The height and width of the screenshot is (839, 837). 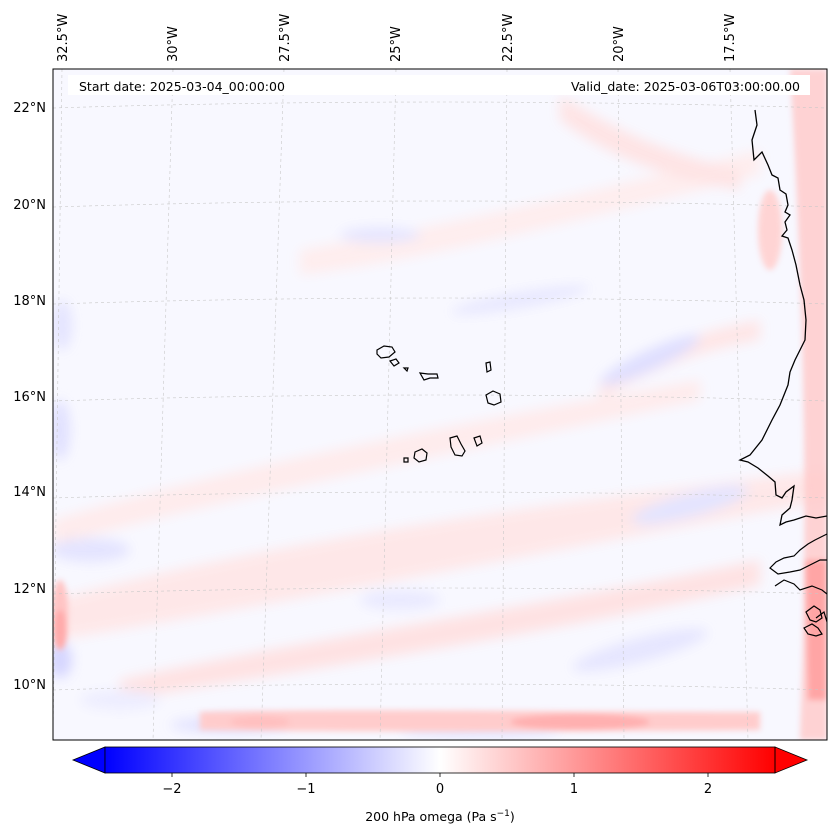 I want to click on lon-label: 27.5°W, so click(x=285, y=38).